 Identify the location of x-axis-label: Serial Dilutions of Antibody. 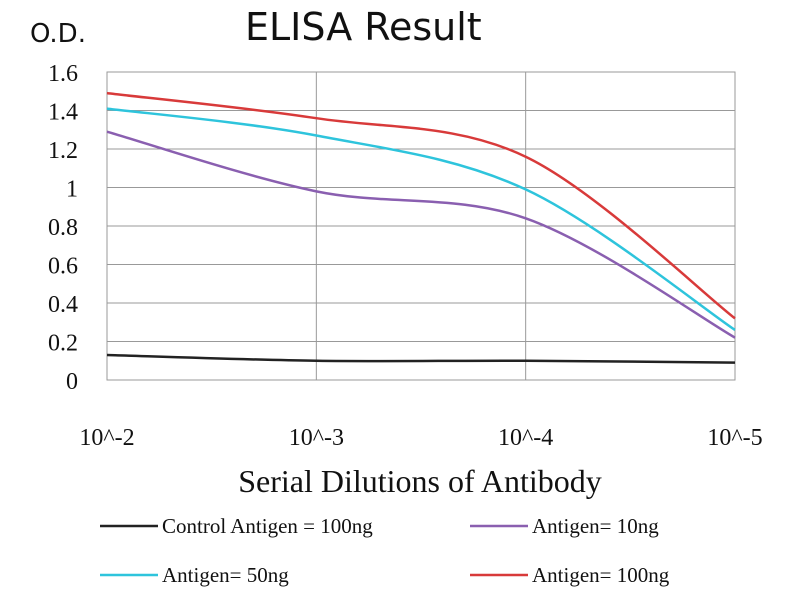
(420, 481).